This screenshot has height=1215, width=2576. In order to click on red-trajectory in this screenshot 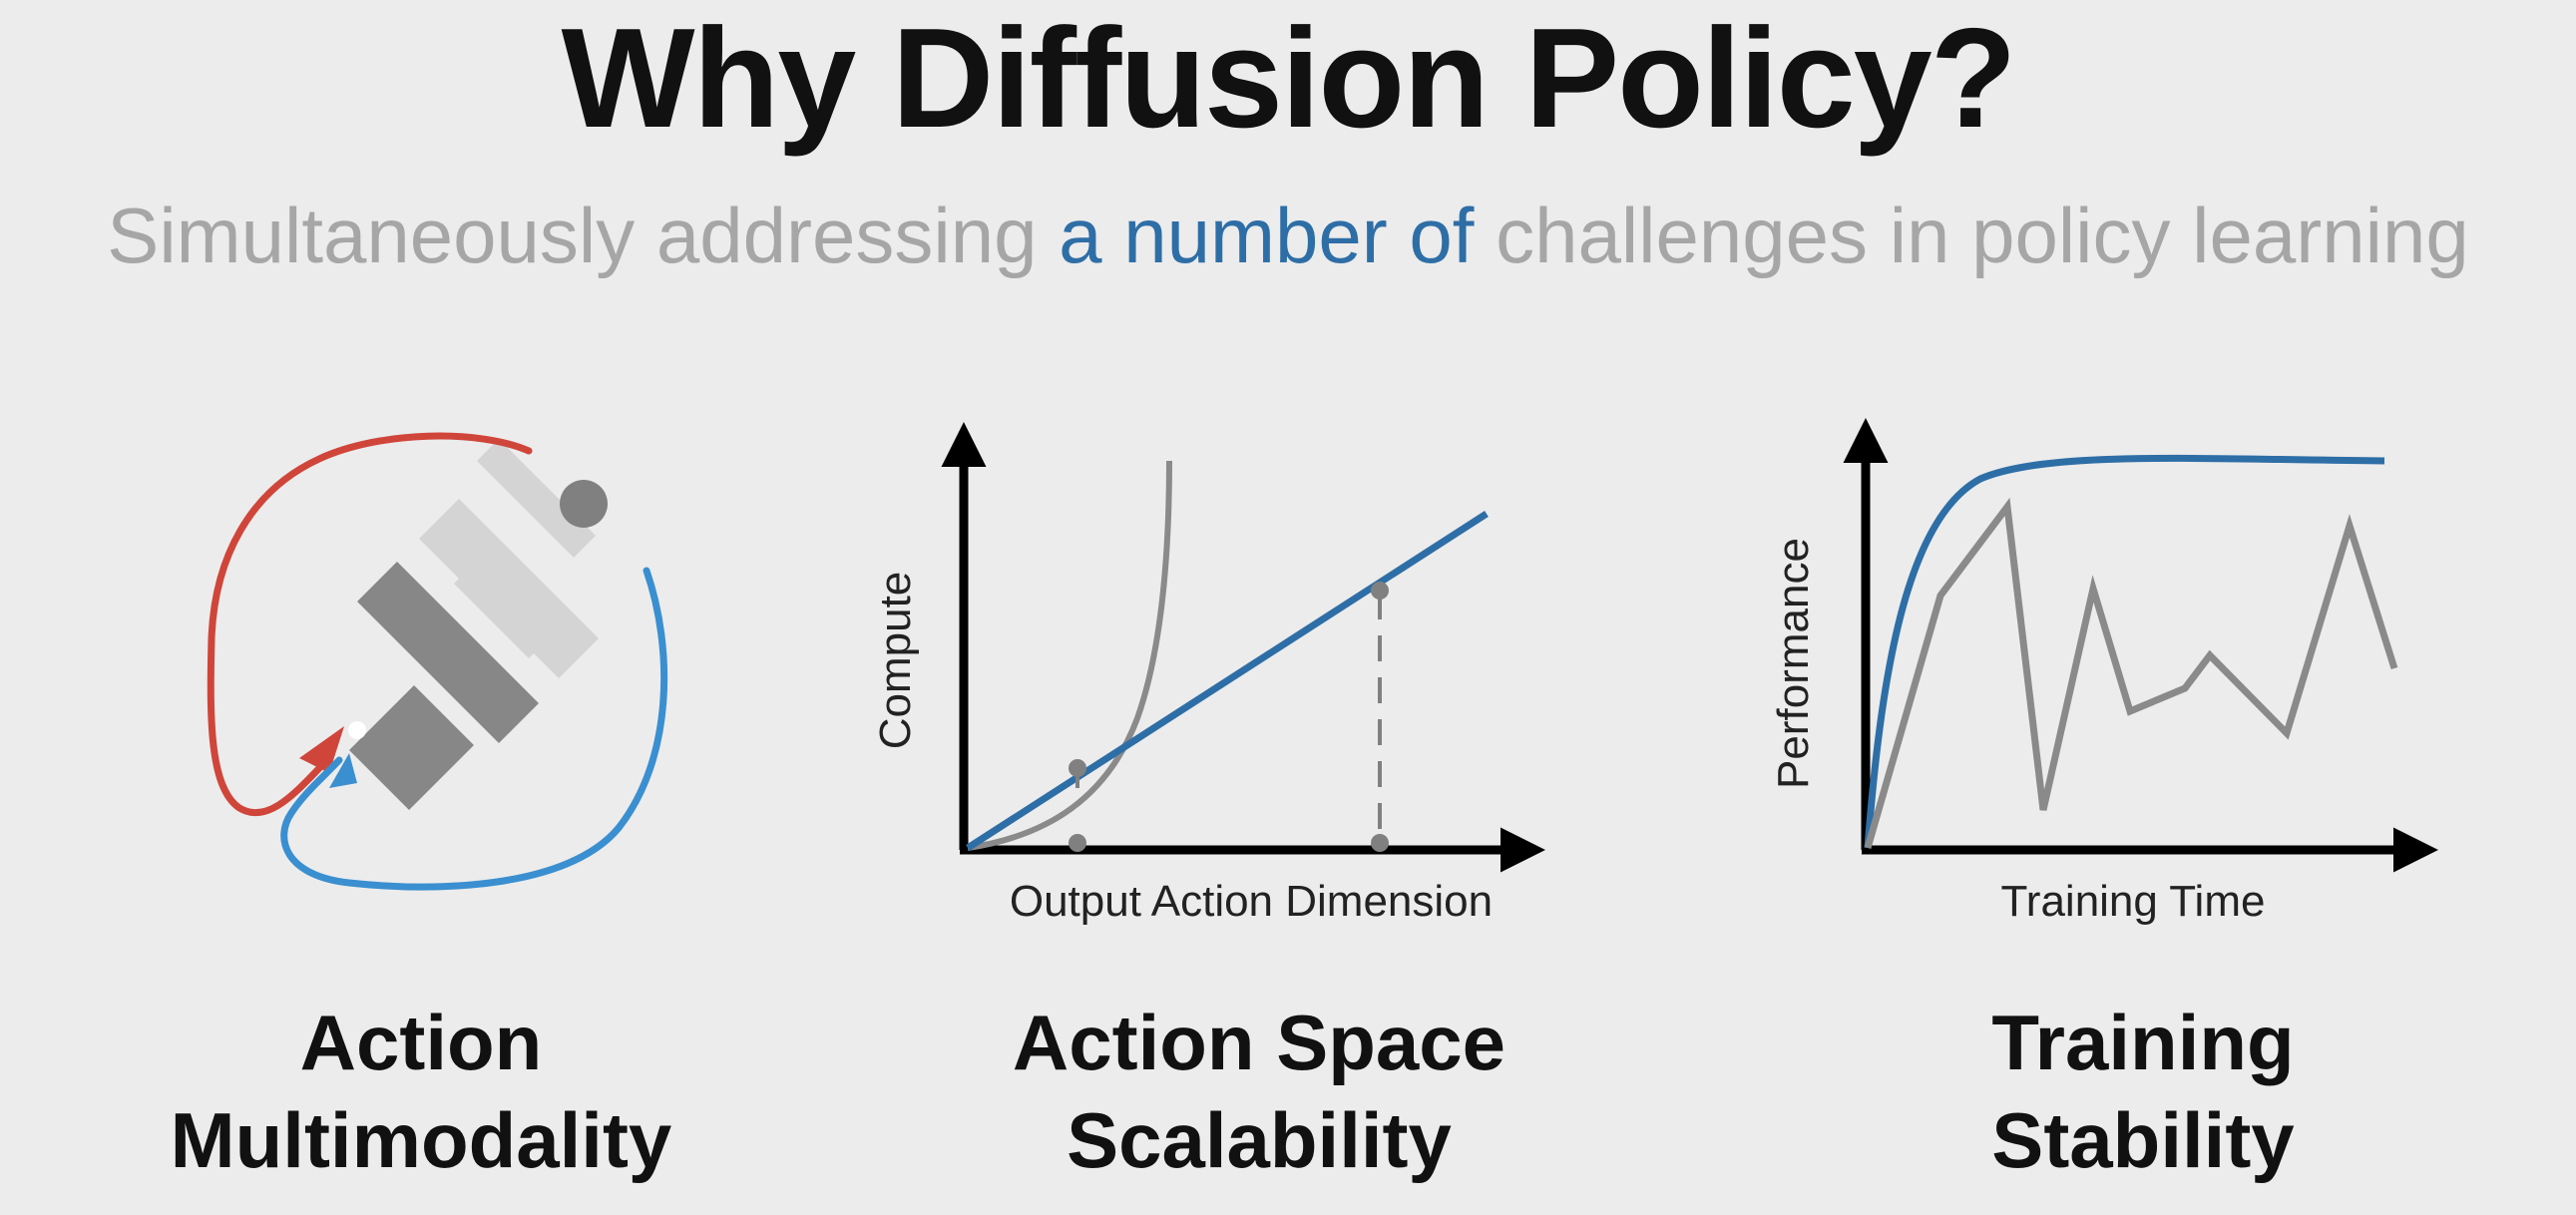, I will do `click(370, 624)`.